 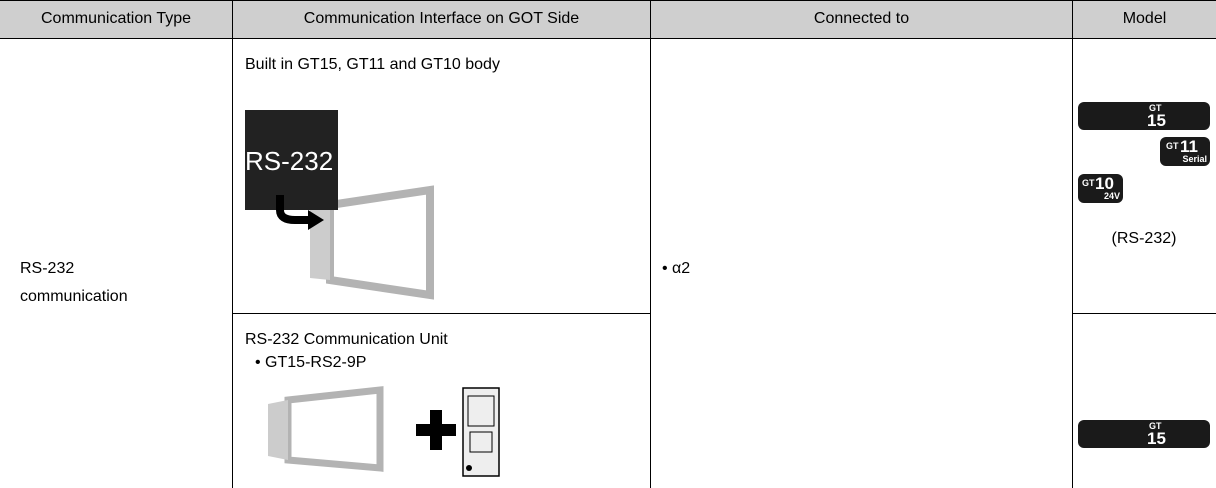 What do you see at coordinates (1111, 196) in the screenshot?
I see `badge-suffix: 24V` at bounding box center [1111, 196].